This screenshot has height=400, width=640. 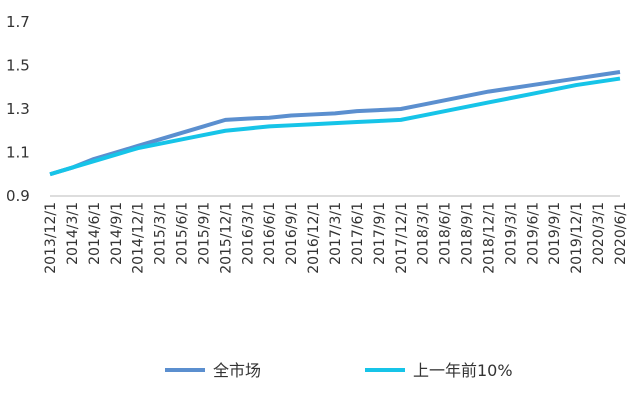 I want to click on x-tick-label: 2019/3/1, so click(x=511, y=233).